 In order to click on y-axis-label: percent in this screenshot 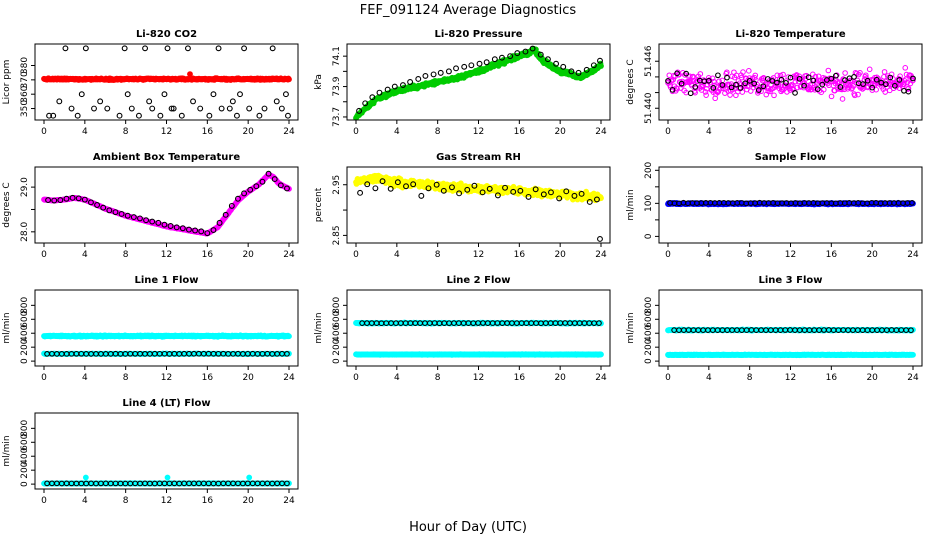, I will do `click(319, 204)`.